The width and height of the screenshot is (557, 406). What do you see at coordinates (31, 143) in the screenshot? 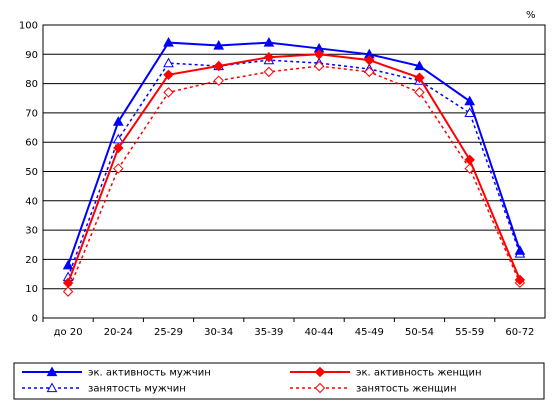
I see `y-tick-label: 60` at bounding box center [31, 143].